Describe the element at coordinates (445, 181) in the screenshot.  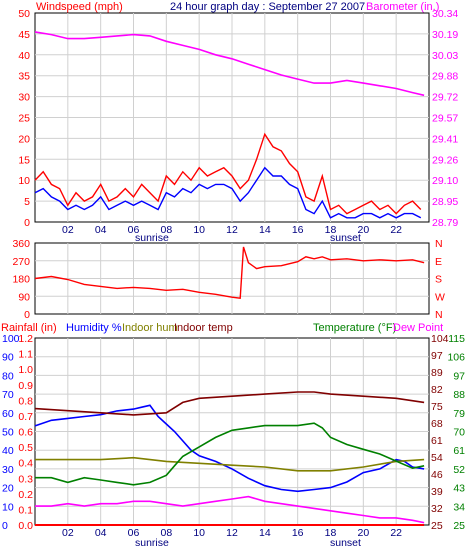
I see `barometer-tick: 29.10` at that location.